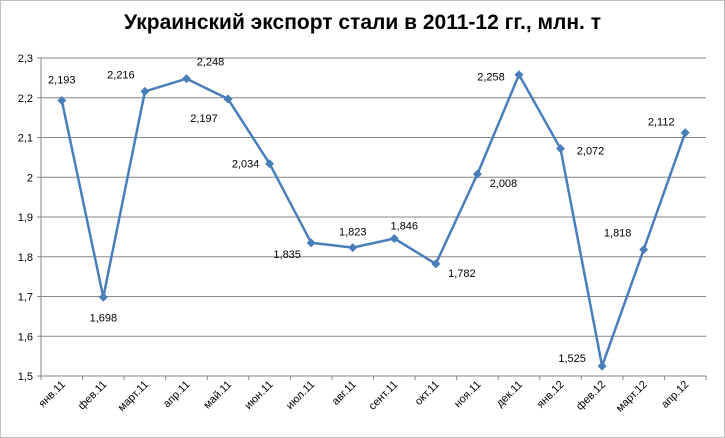 The image size is (725, 438). What do you see at coordinates (133, 396) in the screenshot?
I see `x-tick-label: март.11` at bounding box center [133, 396].